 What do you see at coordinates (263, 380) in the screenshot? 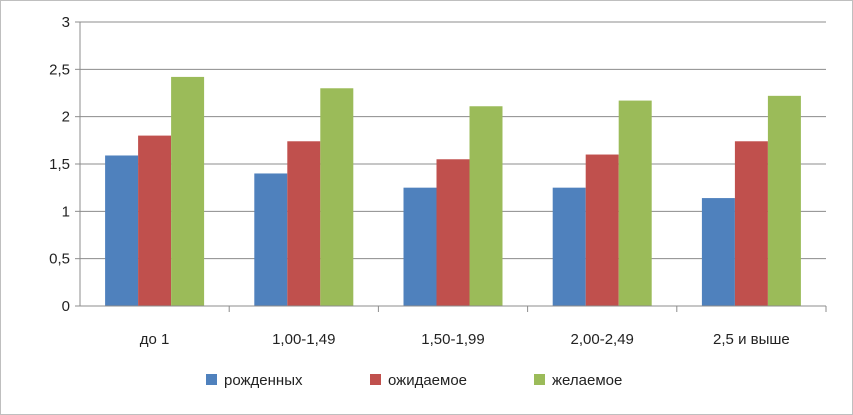
I see `legend-label: рожденных` at bounding box center [263, 380].